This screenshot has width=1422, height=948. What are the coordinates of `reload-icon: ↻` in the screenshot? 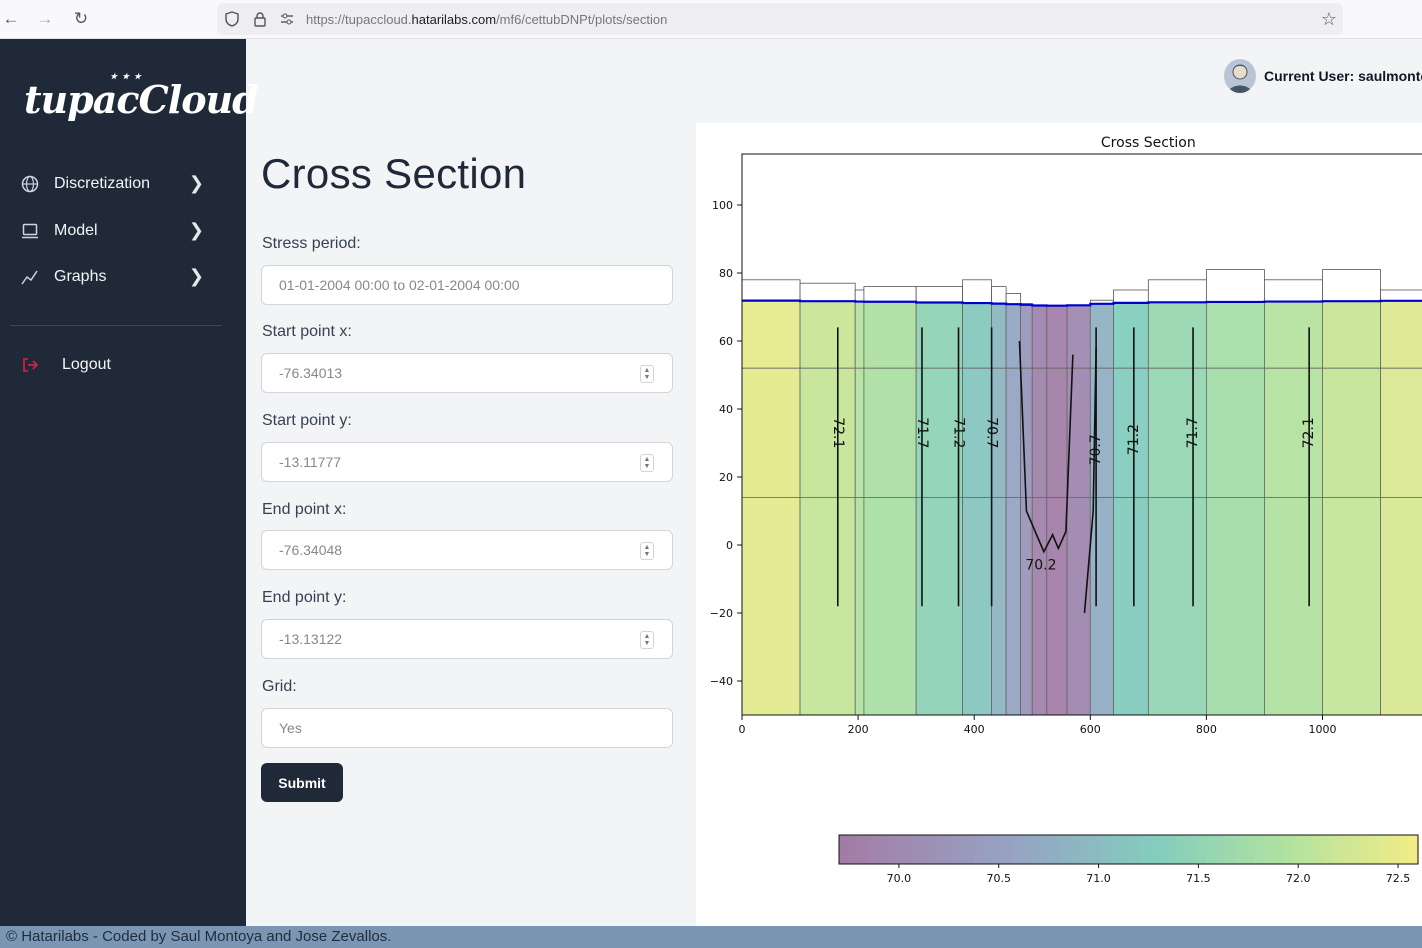 It's located at (81, 18).